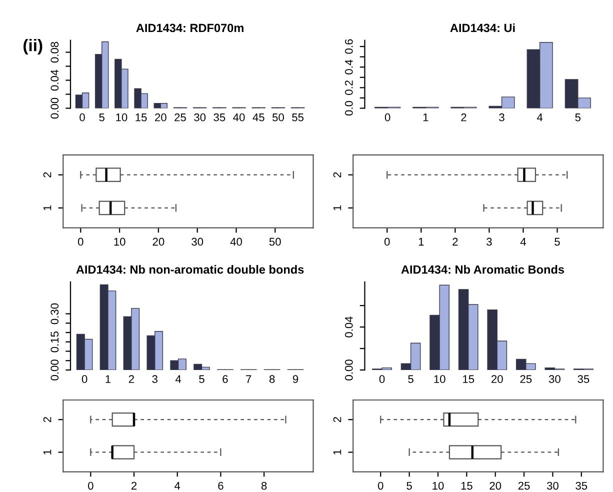  Describe the element at coordinates (298, 118) in the screenshot. I see `x-tick-label: 55` at that location.